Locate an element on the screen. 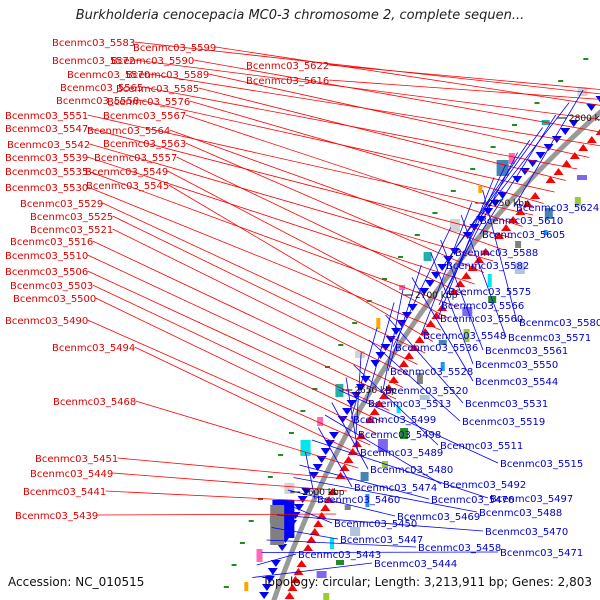  gene-label-reverse: Bcenmc03_5610 is located at coordinates (521, 221).